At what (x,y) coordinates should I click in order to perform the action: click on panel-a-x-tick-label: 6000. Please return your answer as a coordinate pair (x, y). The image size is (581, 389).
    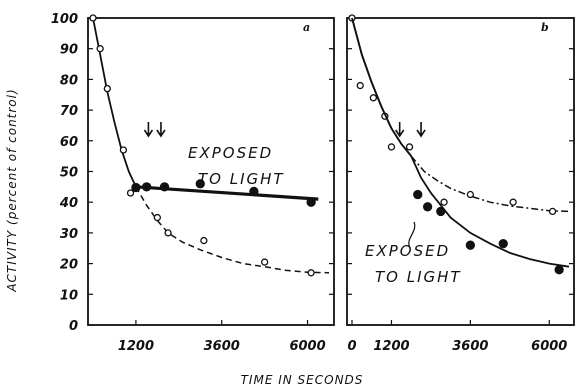
    Looking at the image, I should click on (307, 346).